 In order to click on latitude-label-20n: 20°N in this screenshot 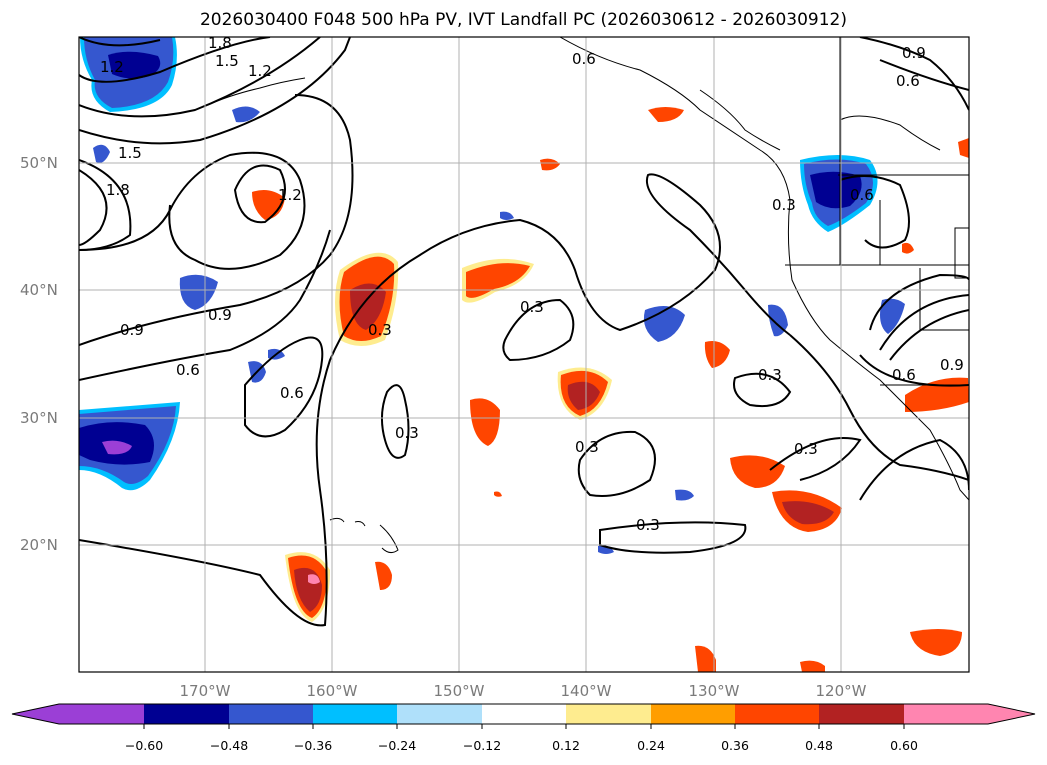, I will do `click(39, 545)`.